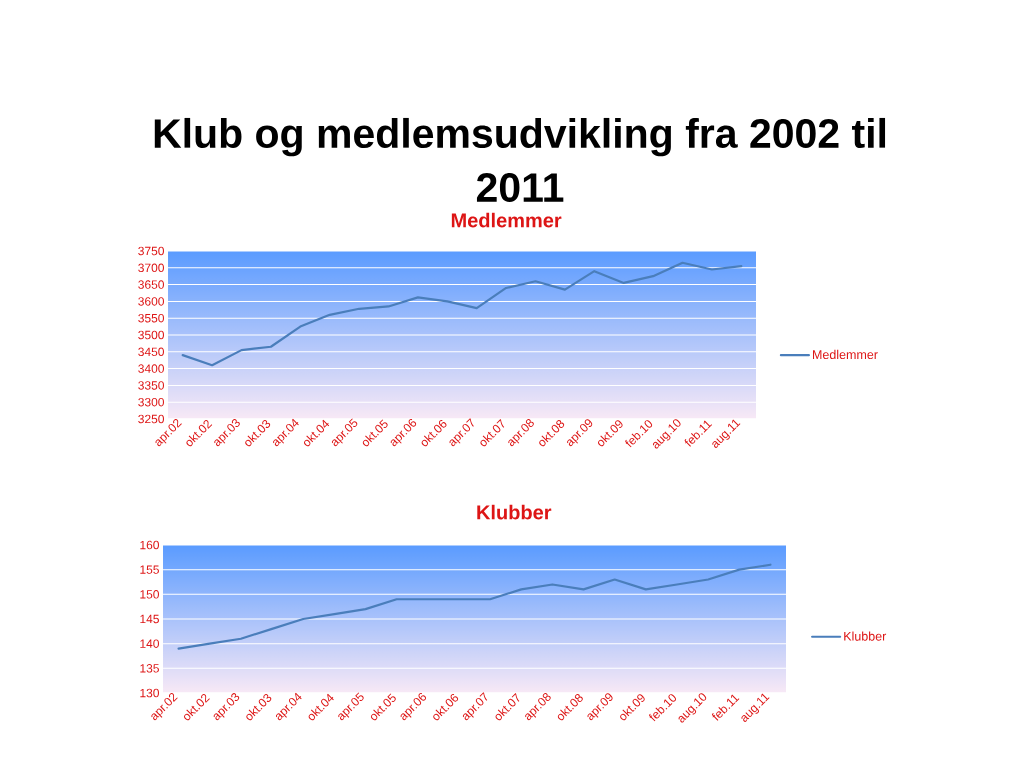 The height and width of the screenshot is (768, 1024). What do you see at coordinates (151, 402) in the screenshot?
I see `y-tick-label: 3300` at bounding box center [151, 402].